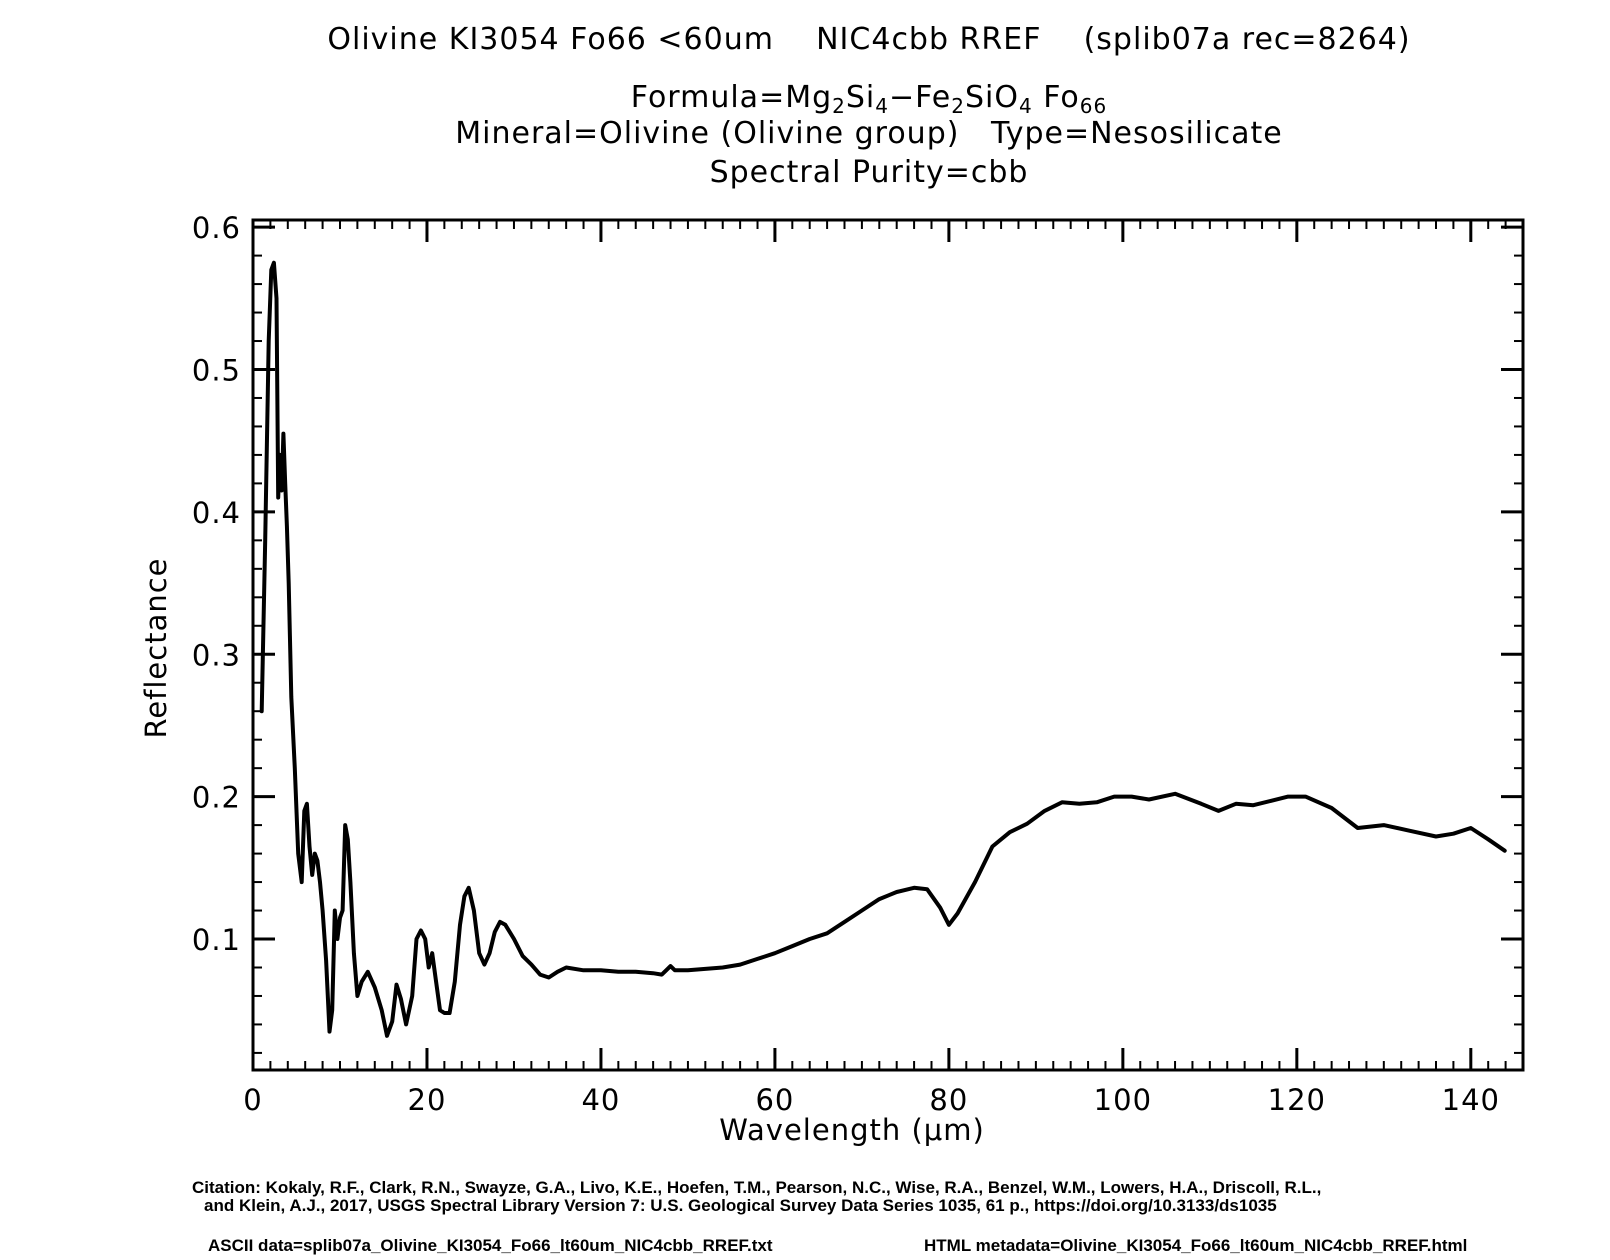 The image size is (1610, 1260). What do you see at coordinates (1025, 106) in the screenshot?
I see `formula-sub-4: 4` at bounding box center [1025, 106].